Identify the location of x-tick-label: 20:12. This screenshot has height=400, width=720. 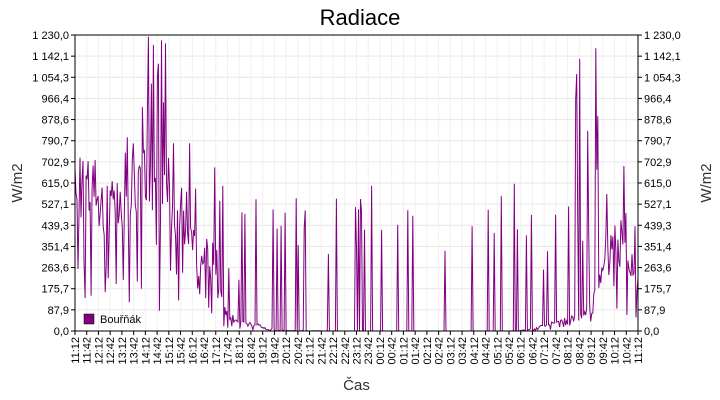
(287, 351).